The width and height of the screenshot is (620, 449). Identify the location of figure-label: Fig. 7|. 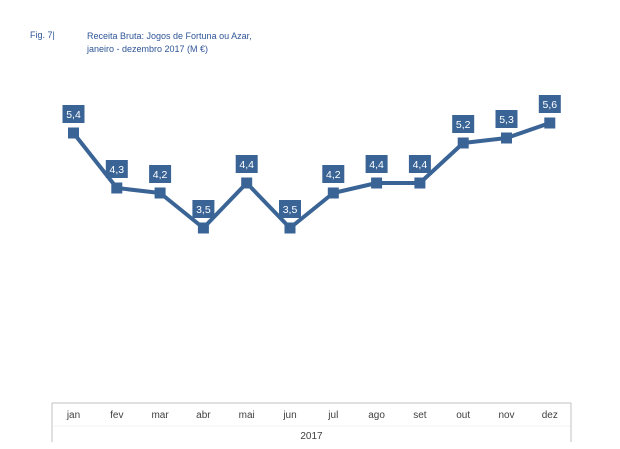
(42, 35).